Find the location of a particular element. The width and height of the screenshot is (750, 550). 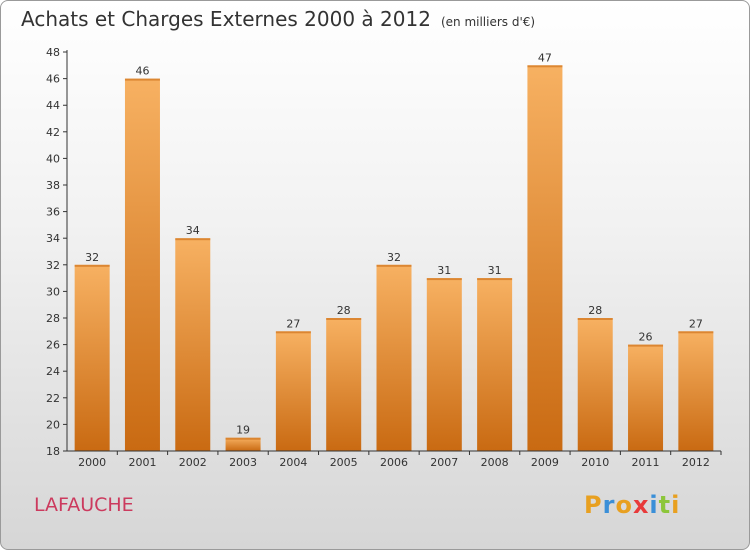

y-tick-label: 44 is located at coordinates (53, 105).